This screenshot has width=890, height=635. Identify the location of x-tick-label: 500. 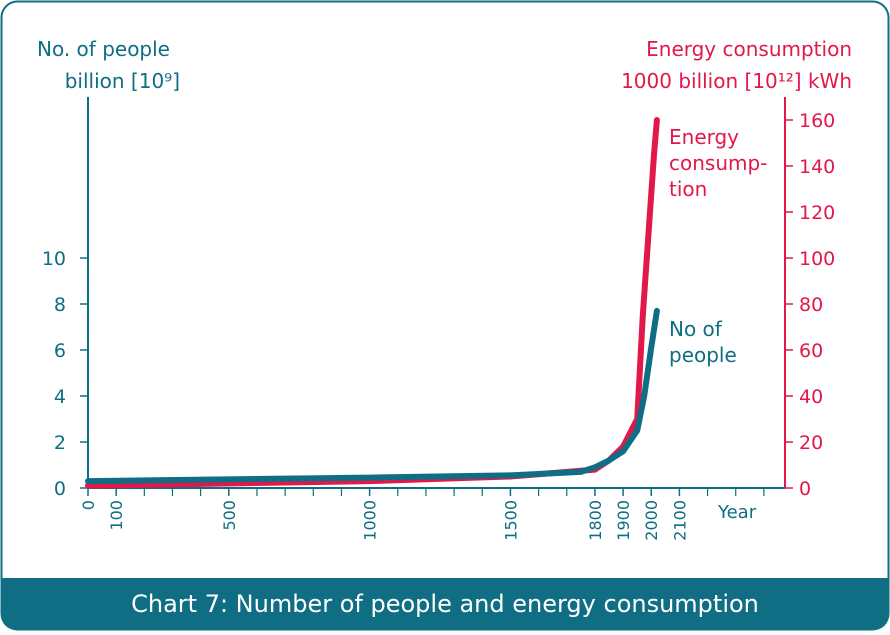
(229, 515).